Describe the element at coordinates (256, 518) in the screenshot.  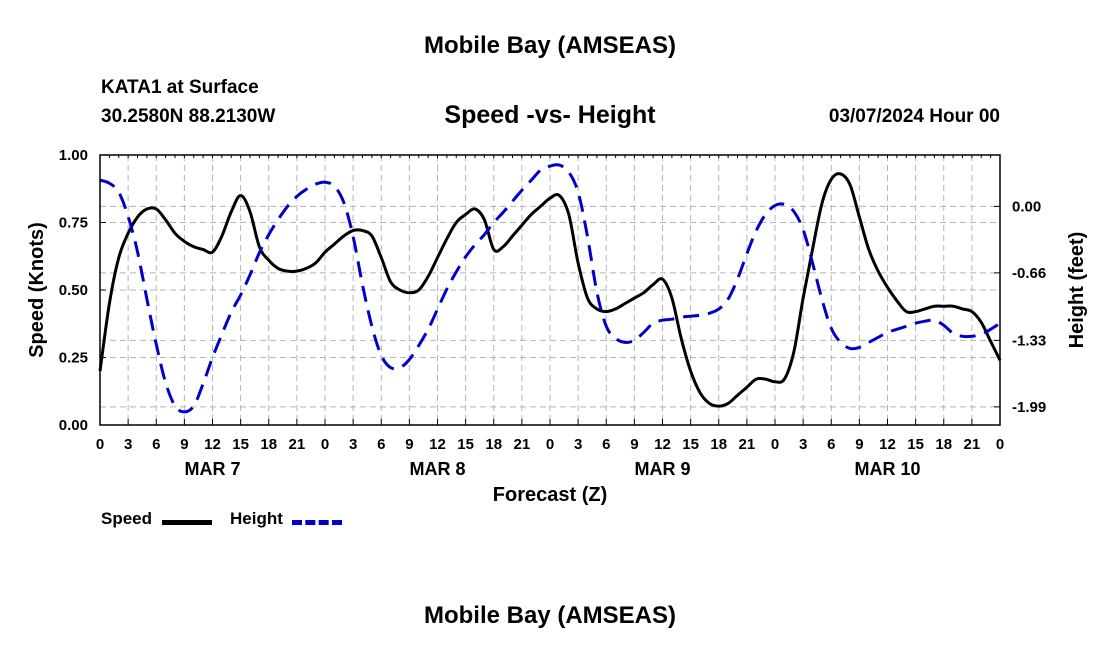
I see `legend-height-label: Height` at that location.